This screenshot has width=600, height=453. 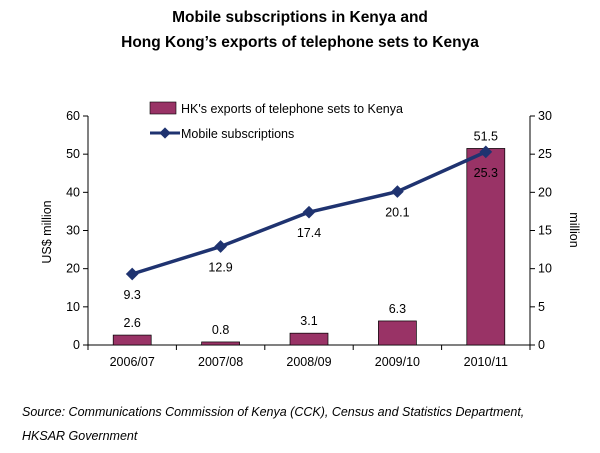 I want to click on bar-value-label: 2.6, so click(x=132, y=323).